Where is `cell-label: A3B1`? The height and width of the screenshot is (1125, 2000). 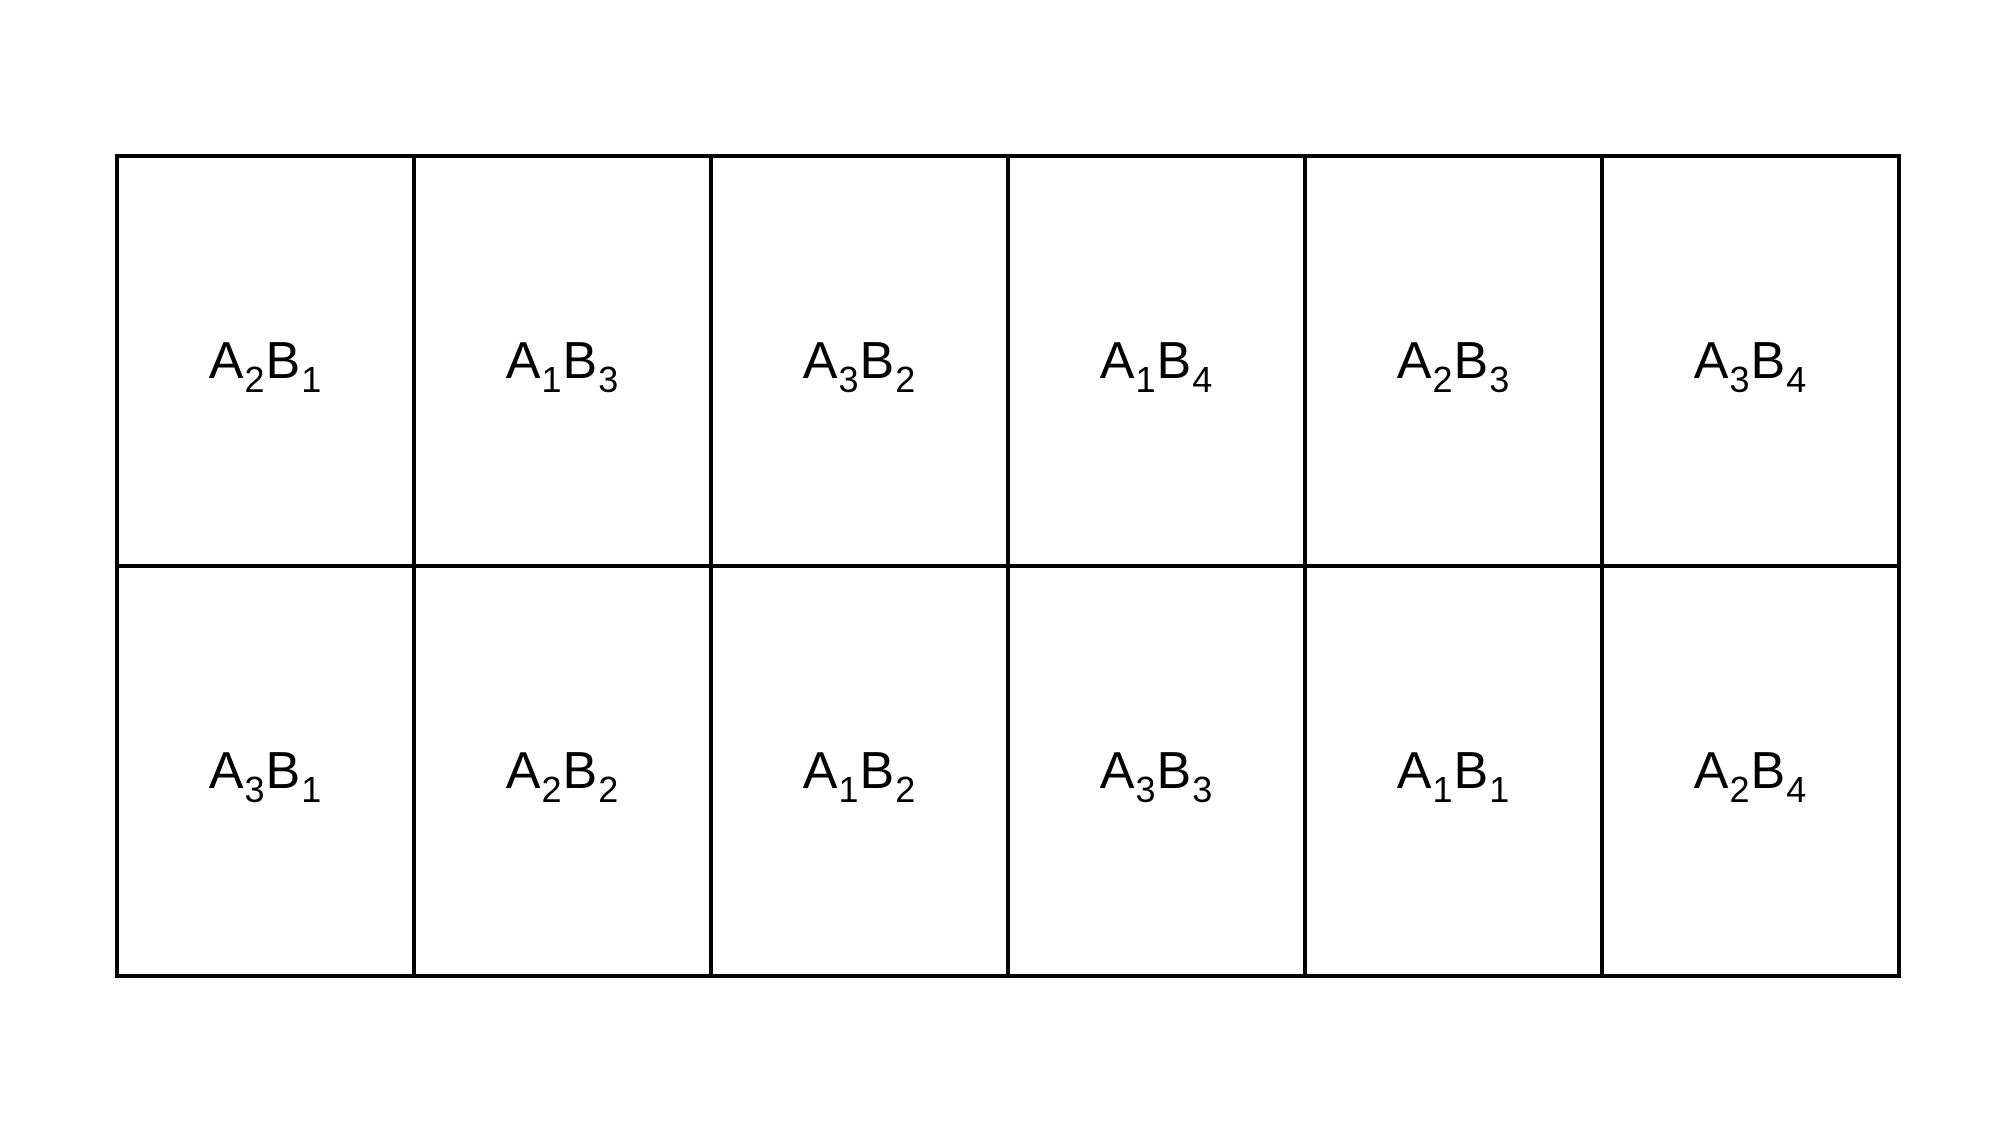
cell-label: A3B1 is located at coordinates (265, 775).